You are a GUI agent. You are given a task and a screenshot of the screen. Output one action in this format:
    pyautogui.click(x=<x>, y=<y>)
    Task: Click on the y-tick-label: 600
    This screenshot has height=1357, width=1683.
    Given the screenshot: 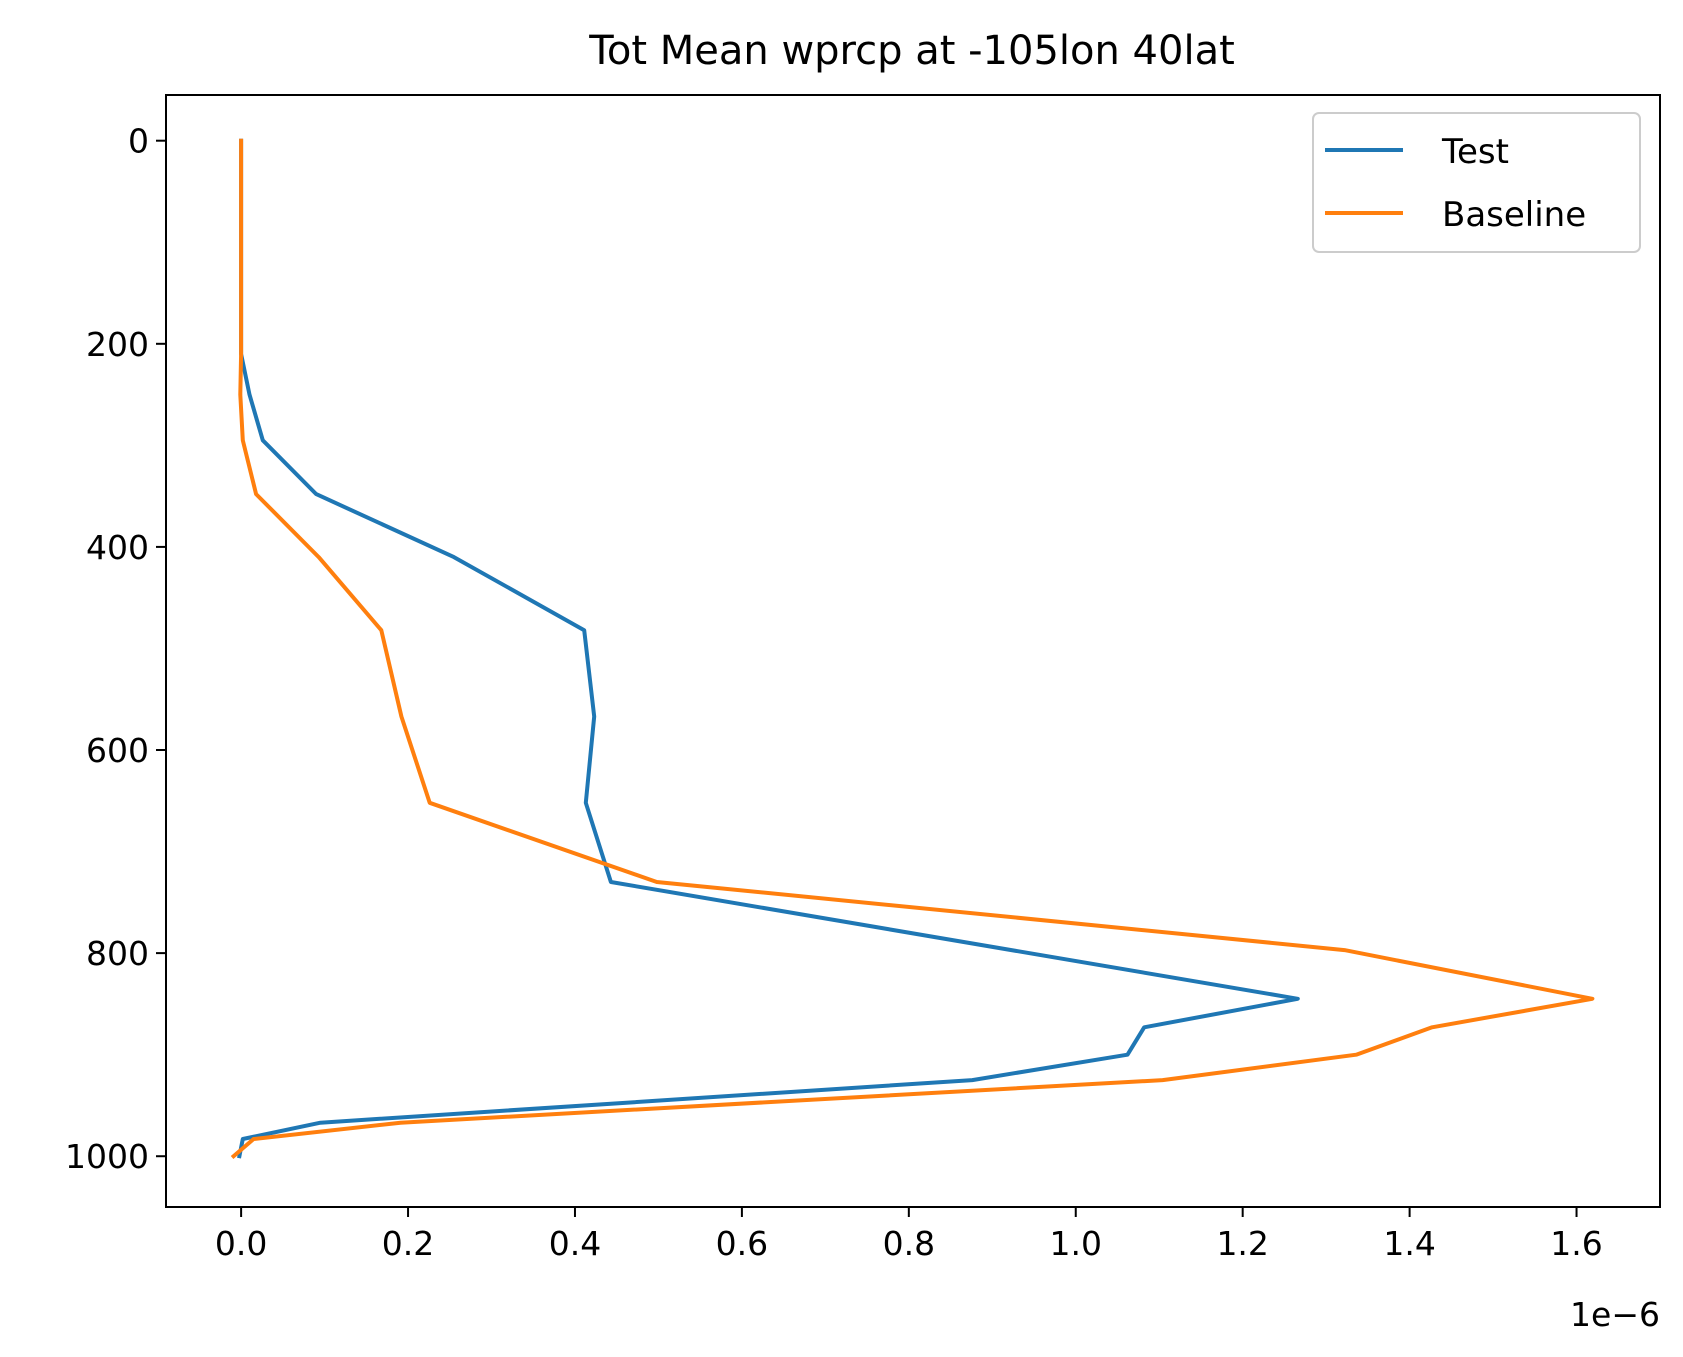 What is the action you would take?
    pyautogui.click(x=117, y=750)
    